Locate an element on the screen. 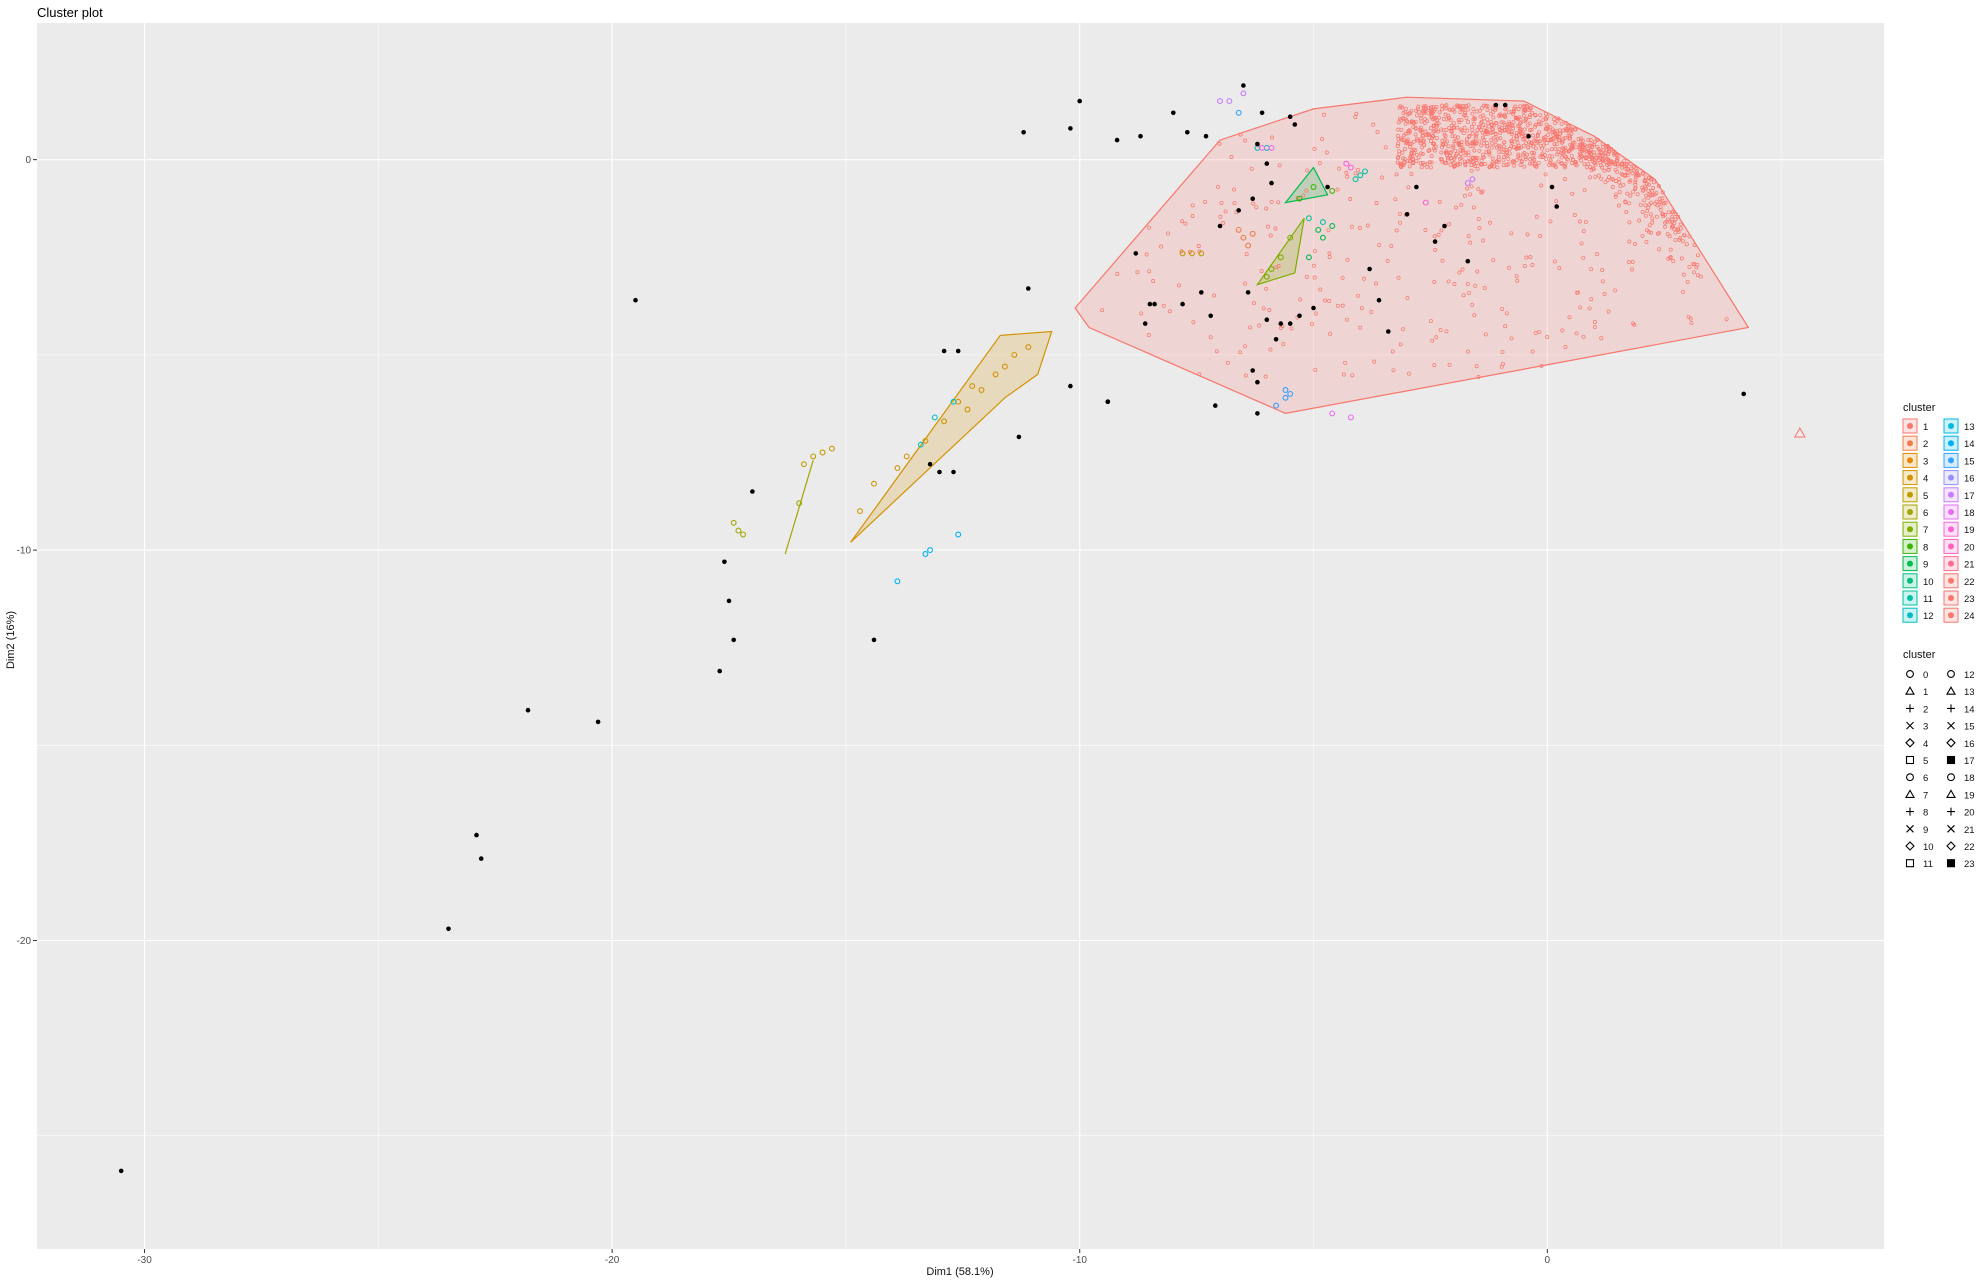 The image size is (1980, 1280). shape-legend-key is located at coordinates (1951, 743).